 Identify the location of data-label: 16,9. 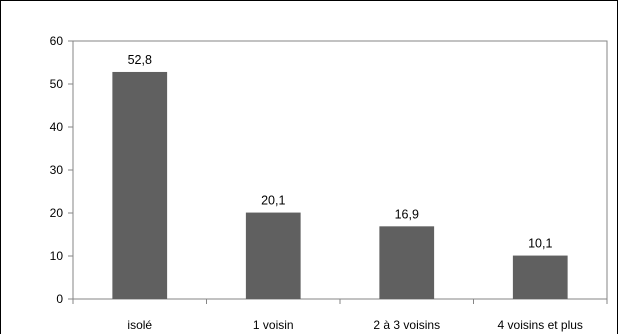
(407, 214).